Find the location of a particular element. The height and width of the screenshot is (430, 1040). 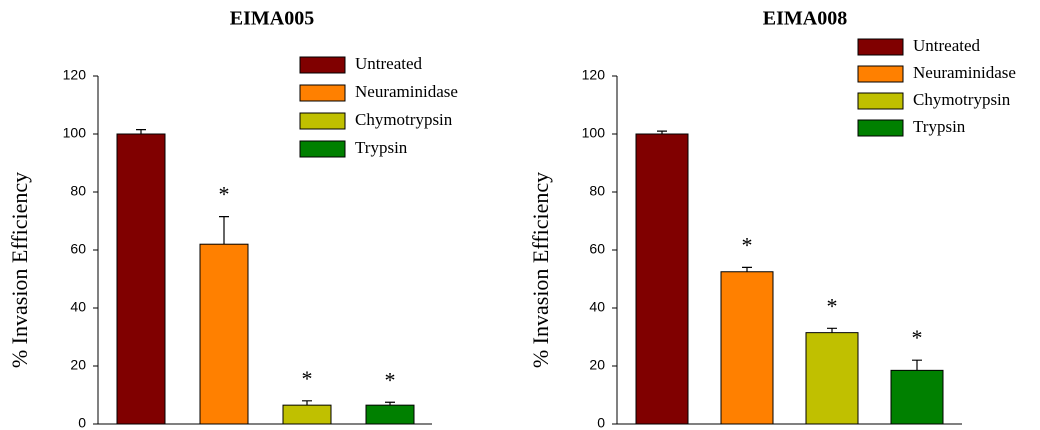

chart-title: EIMA008 is located at coordinates (805, 19).